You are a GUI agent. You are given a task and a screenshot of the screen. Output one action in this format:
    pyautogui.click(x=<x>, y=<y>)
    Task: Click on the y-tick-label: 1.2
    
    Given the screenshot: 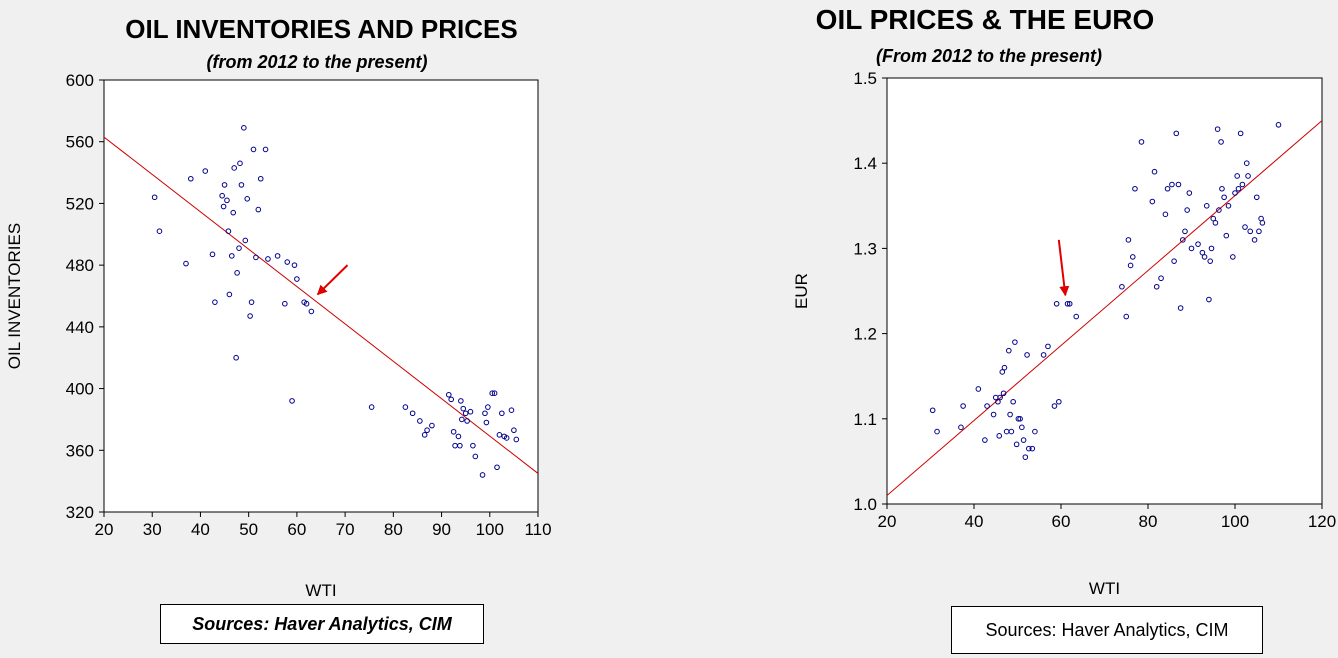 What is the action you would take?
    pyautogui.click(x=865, y=334)
    